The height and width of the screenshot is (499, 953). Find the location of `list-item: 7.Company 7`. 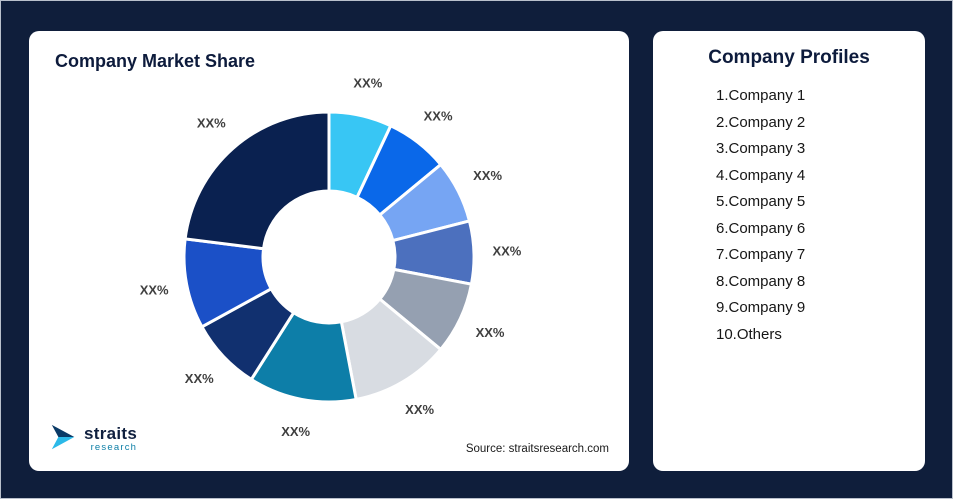

list-item: 7.Company 7 is located at coordinates (761, 254).